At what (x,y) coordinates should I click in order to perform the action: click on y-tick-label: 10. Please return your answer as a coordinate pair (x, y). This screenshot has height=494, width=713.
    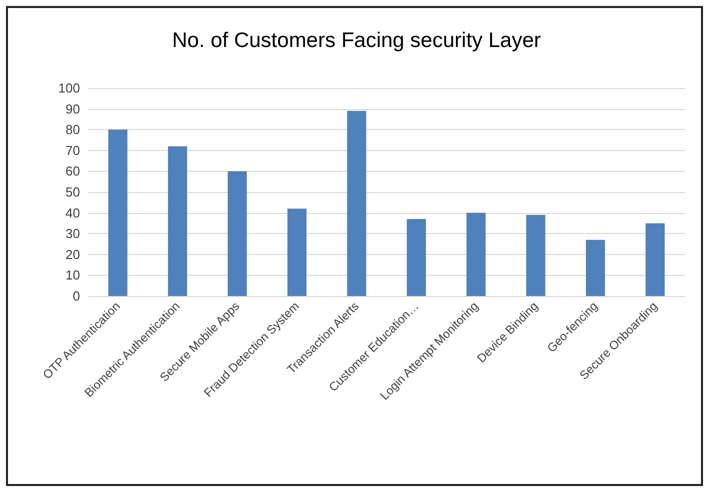
    Looking at the image, I should click on (73, 275).